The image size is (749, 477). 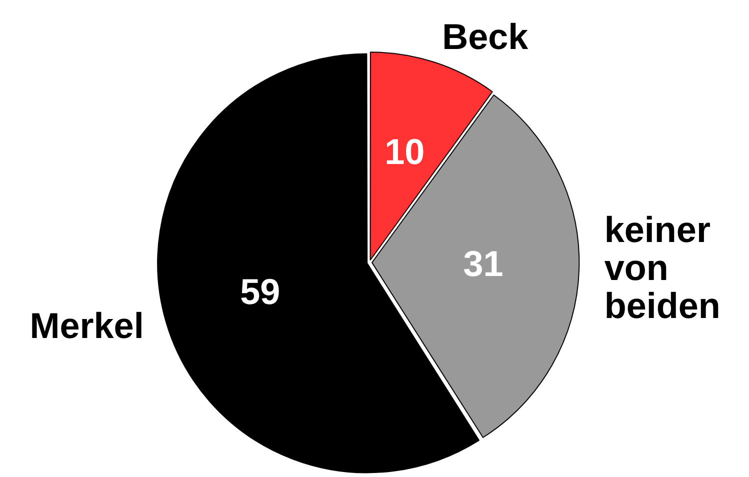 I want to click on data-label: 31, so click(x=483, y=263).